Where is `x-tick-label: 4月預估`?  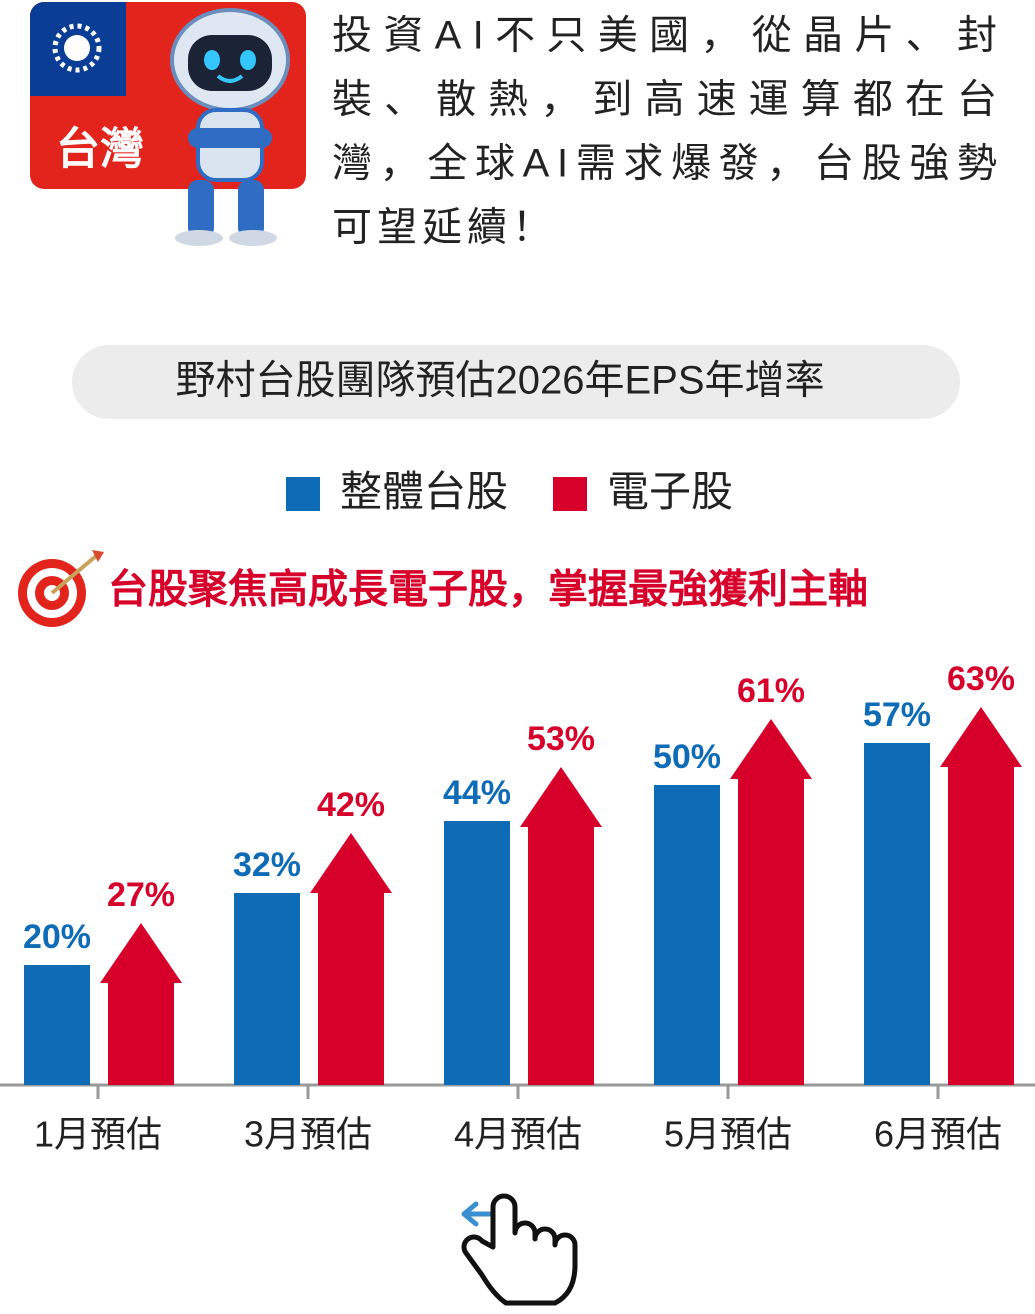
x-tick-label: 4月預估 is located at coordinates (518, 1134).